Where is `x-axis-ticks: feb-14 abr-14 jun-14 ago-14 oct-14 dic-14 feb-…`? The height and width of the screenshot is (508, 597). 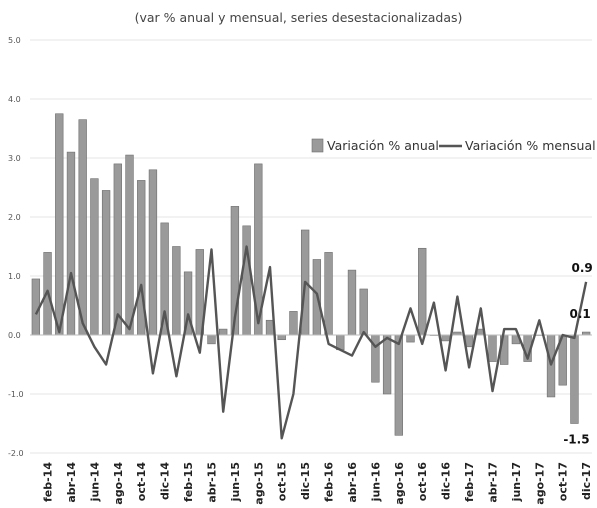
x-axis-ticks: feb-14 abr-14 jun-14 ago-14 oct-14 dic-14 feb-… is located at coordinates (318, 483).